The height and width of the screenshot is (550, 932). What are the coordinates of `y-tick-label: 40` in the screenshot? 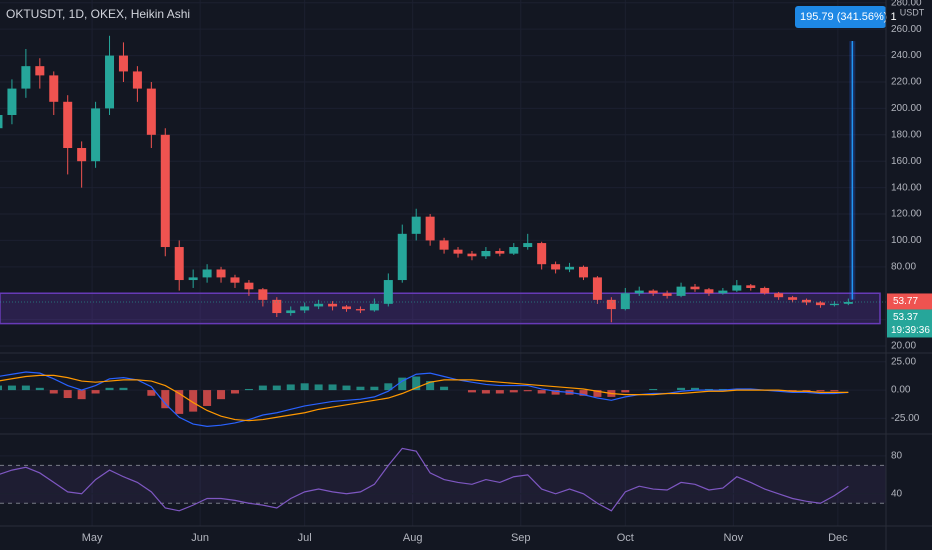 It's located at (897, 493).